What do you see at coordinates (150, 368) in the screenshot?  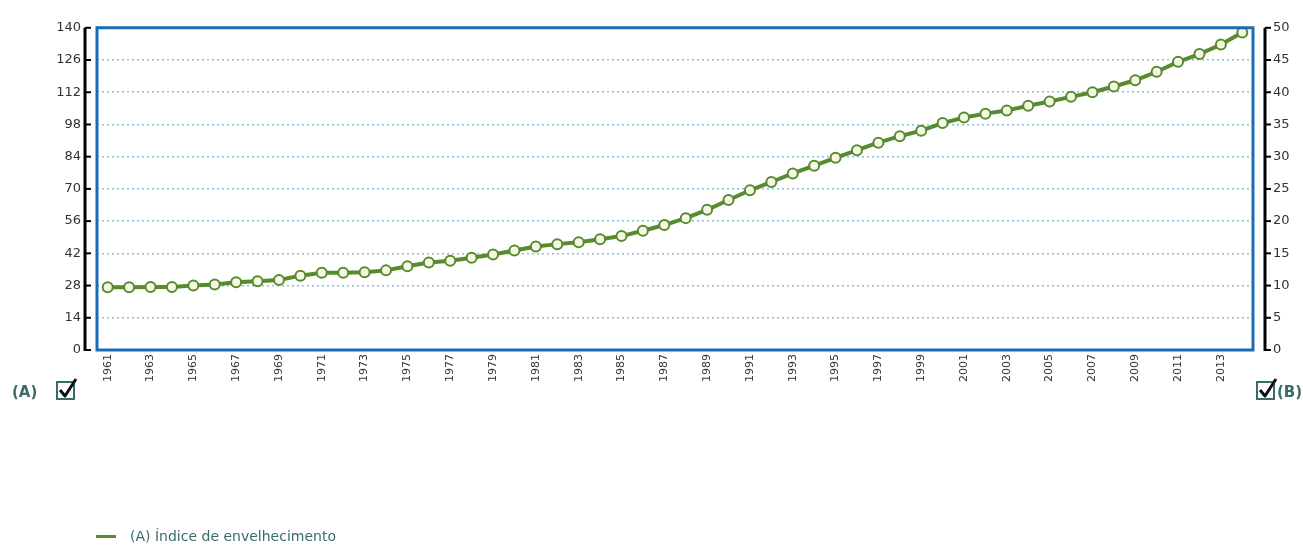 I see `x-tick-label: 1963` at bounding box center [150, 368].